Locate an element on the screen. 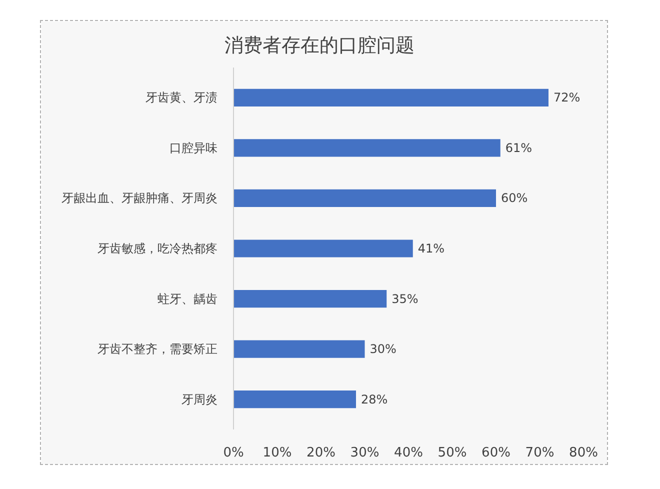 Image resolution: width=660 pixels, height=489 pixels. x-tick-label: 30% is located at coordinates (365, 453).